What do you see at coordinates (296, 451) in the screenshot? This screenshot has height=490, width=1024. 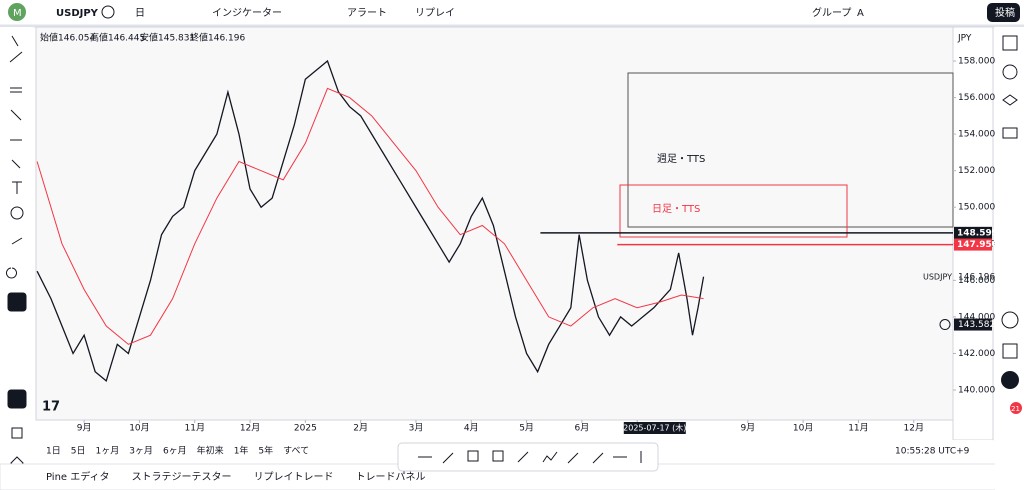 I see `timeframe: すべて` at bounding box center [296, 451].